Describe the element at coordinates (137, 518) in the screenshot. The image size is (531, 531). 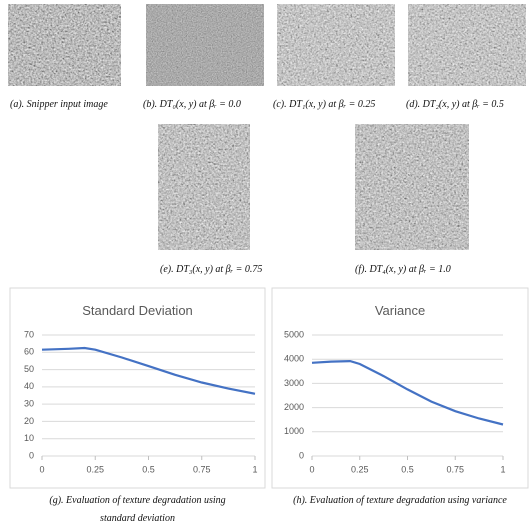
I see `chart-caption: standard deviation` at that location.